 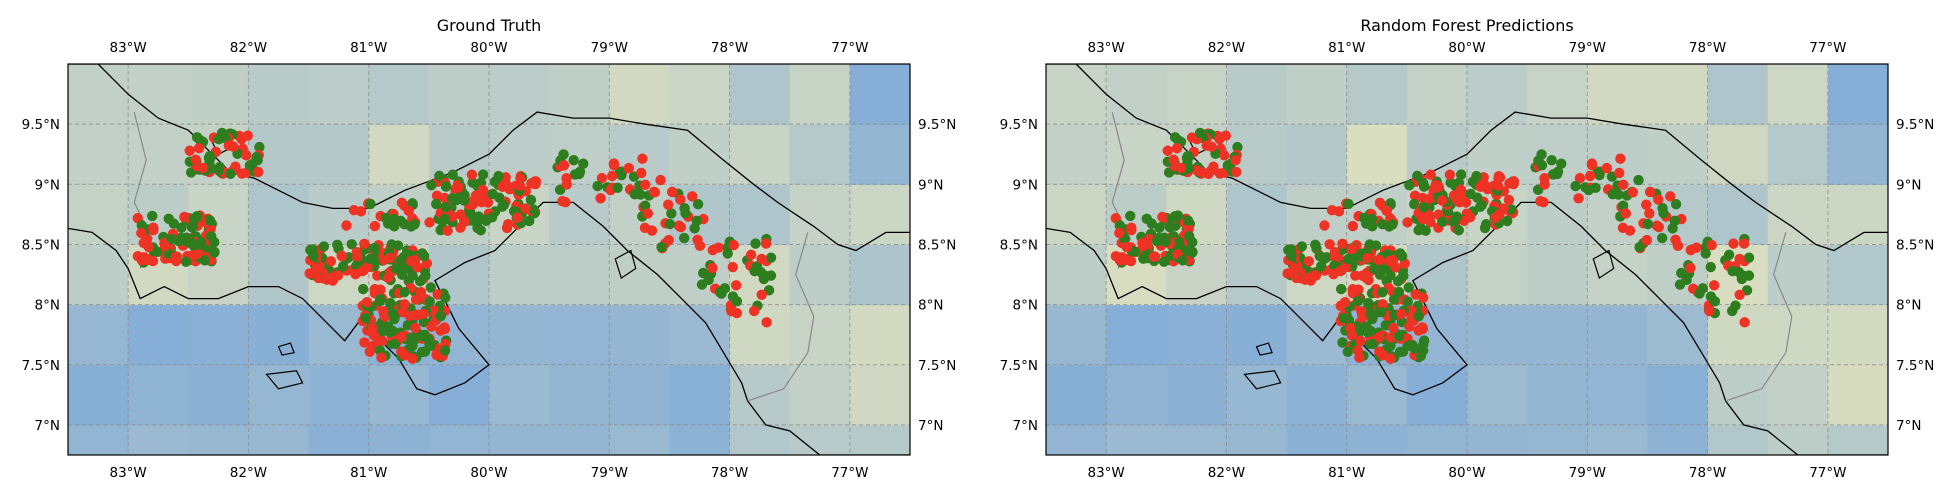 What do you see at coordinates (1466, 48) in the screenshot?
I see `lon-tick-label-top: 80°W` at bounding box center [1466, 48].